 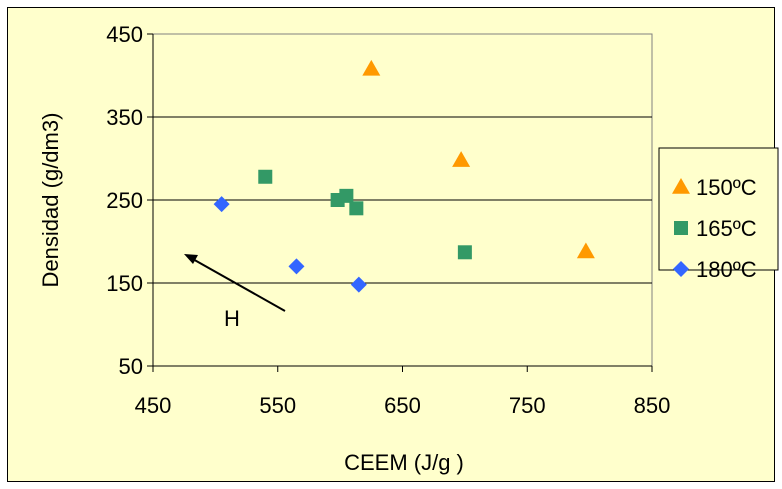 What do you see at coordinates (153, 405) in the screenshot?
I see `x-tick-label: 450` at bounding box center [153, 405].